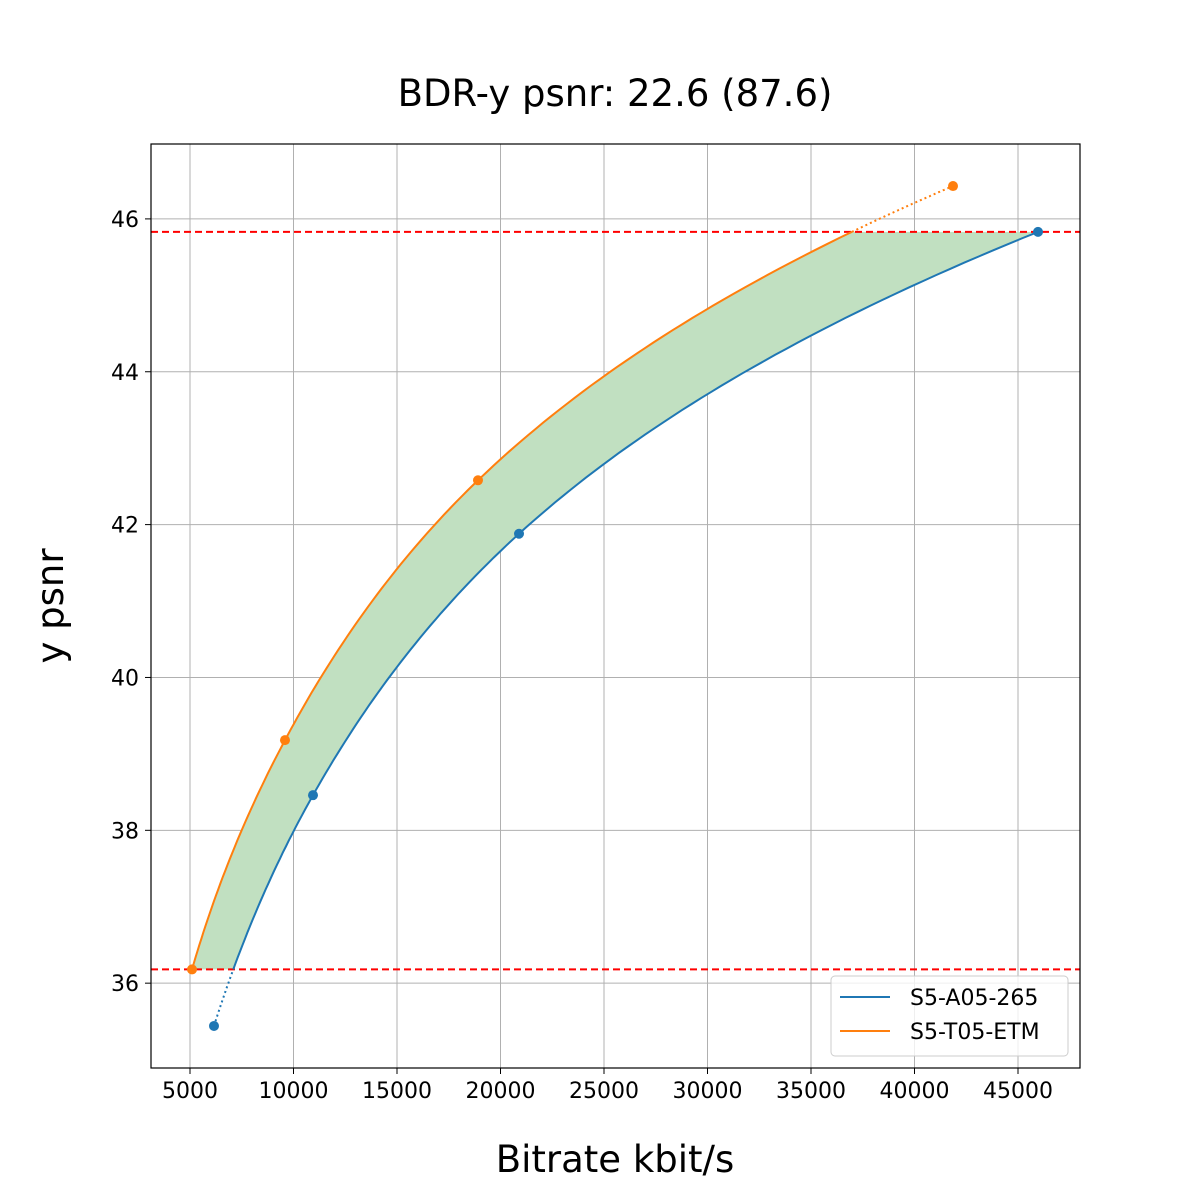 This screenshot has width=1200, height=1204. Describe the element at coordinates (974, 998) in the screenshot. I see `legend-label-0: S5-A05-265` at that location.